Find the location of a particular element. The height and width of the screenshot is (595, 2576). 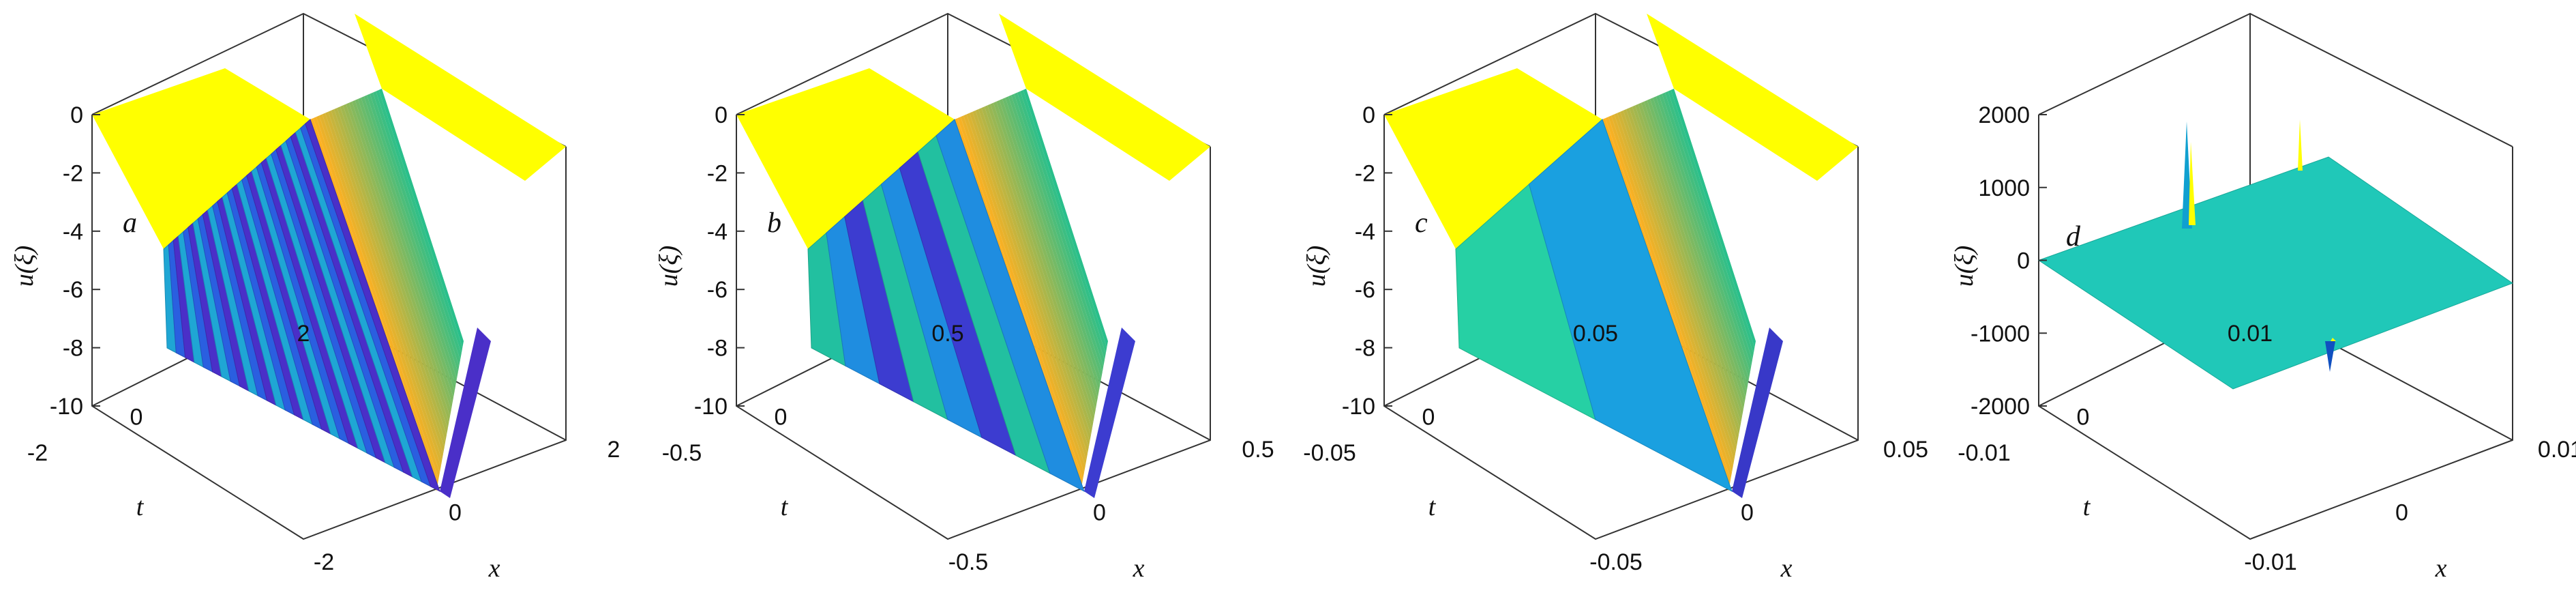

t-tick-label: -0.05 is located at coordinates (1329, 453).